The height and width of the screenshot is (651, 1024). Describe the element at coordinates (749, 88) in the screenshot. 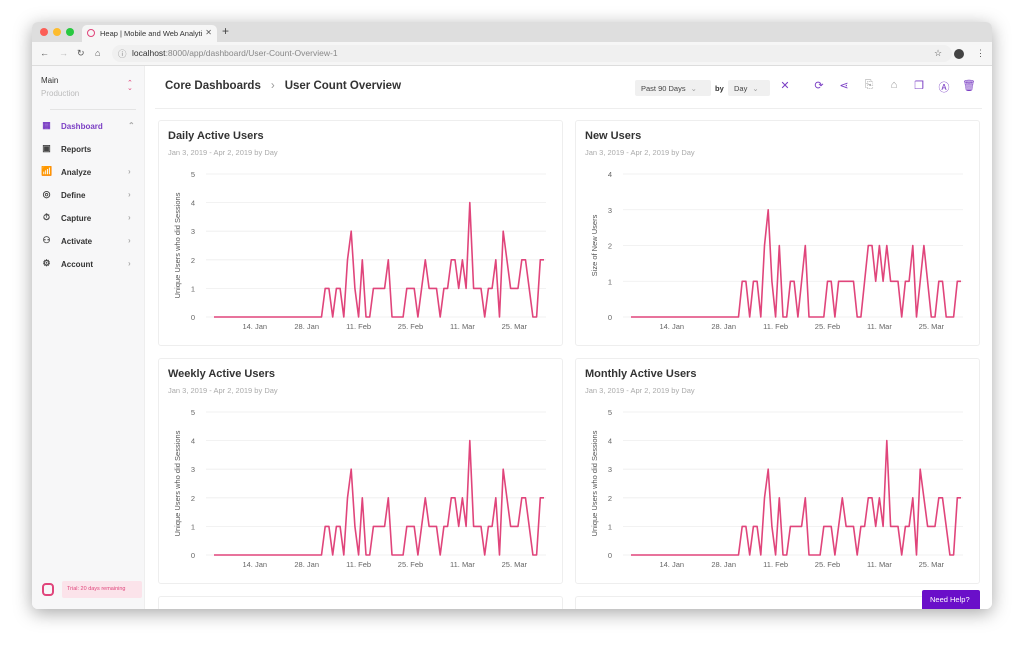

I see `interval-select: Day ⌄` at that location.